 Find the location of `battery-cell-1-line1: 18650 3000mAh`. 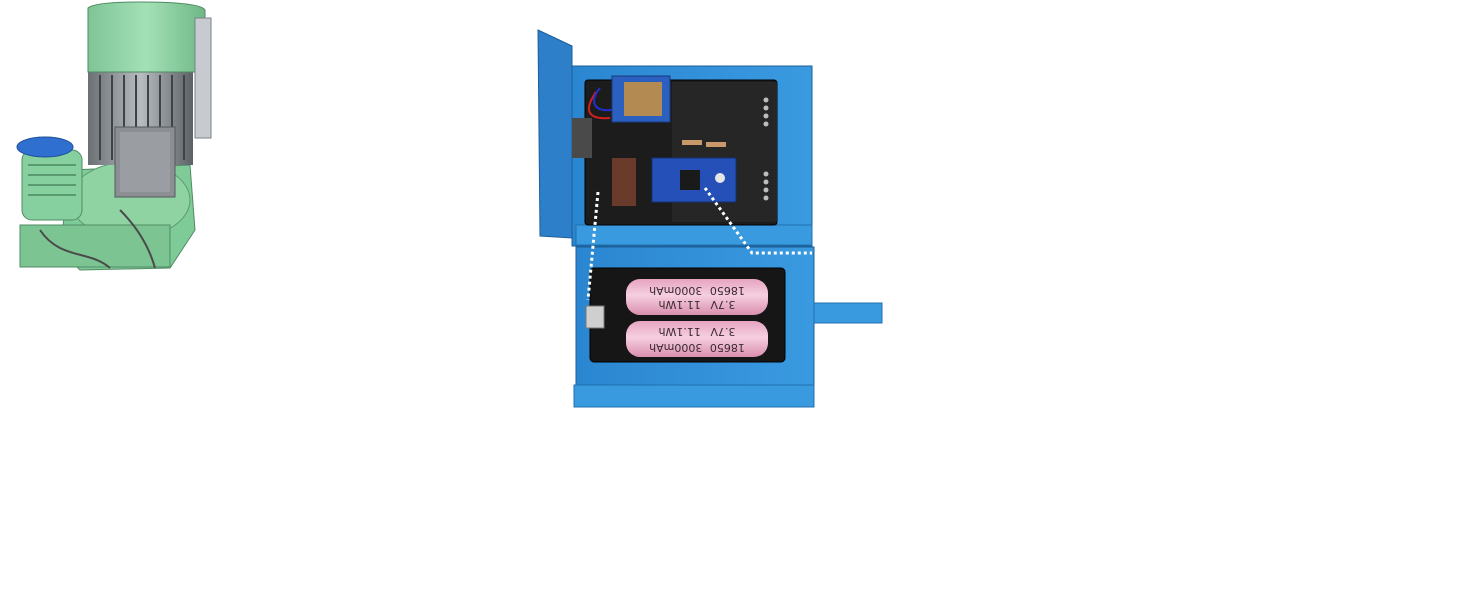

battery-cell-1-line1: 18650 3000mAh is located at coordinates (697, 290).